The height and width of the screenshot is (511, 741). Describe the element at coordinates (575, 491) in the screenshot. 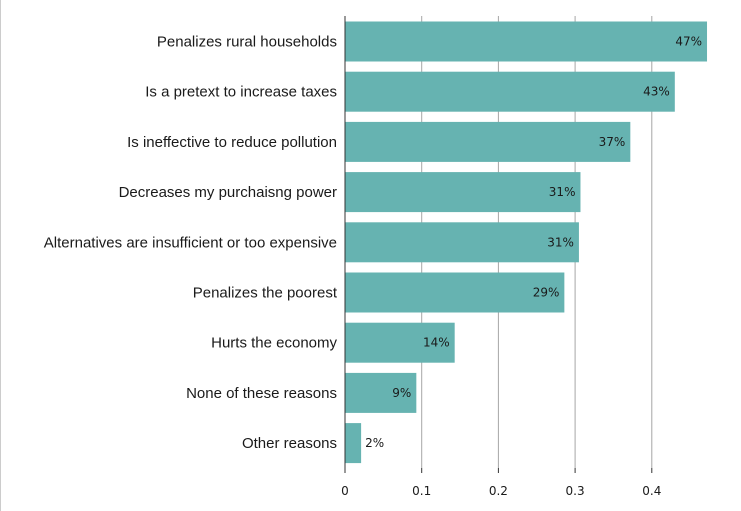

I see `x-tick-label: 0.3` at that location.